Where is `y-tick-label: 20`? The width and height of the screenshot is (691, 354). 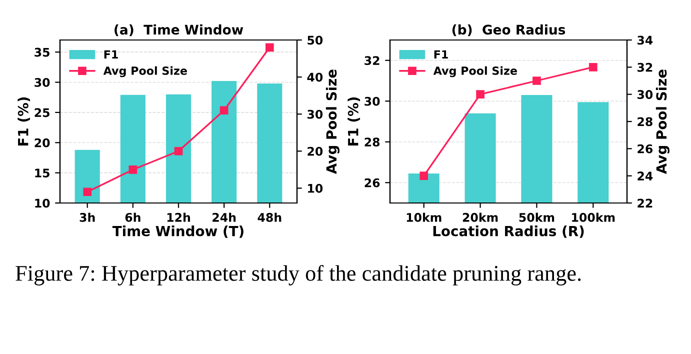 y-tick-label: 20 is located at coordinates (42, 143).